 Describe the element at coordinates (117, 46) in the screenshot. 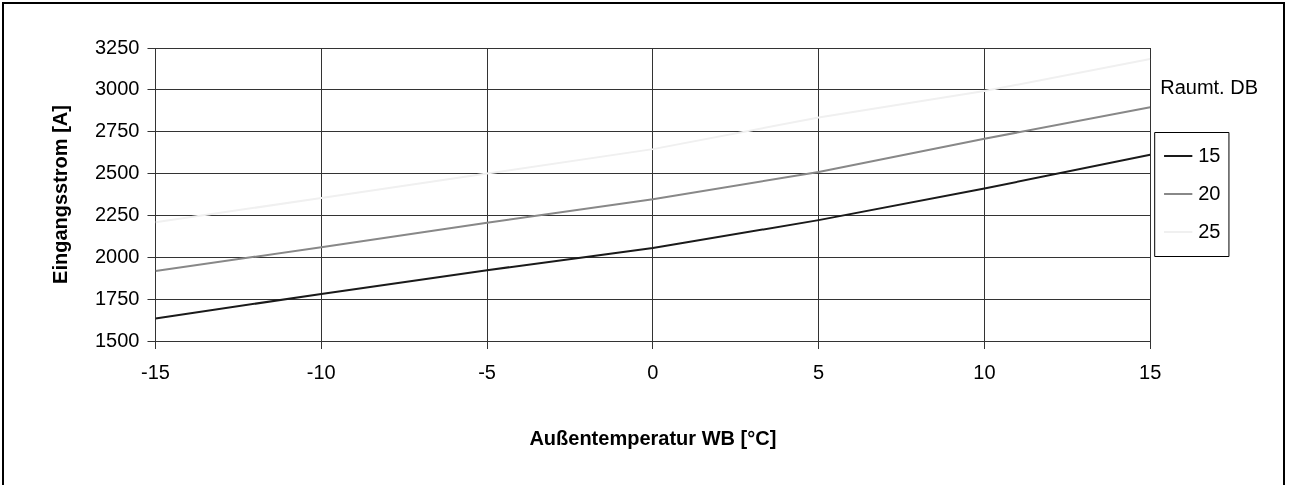

I see `y-tick-label: 3250` at that location.